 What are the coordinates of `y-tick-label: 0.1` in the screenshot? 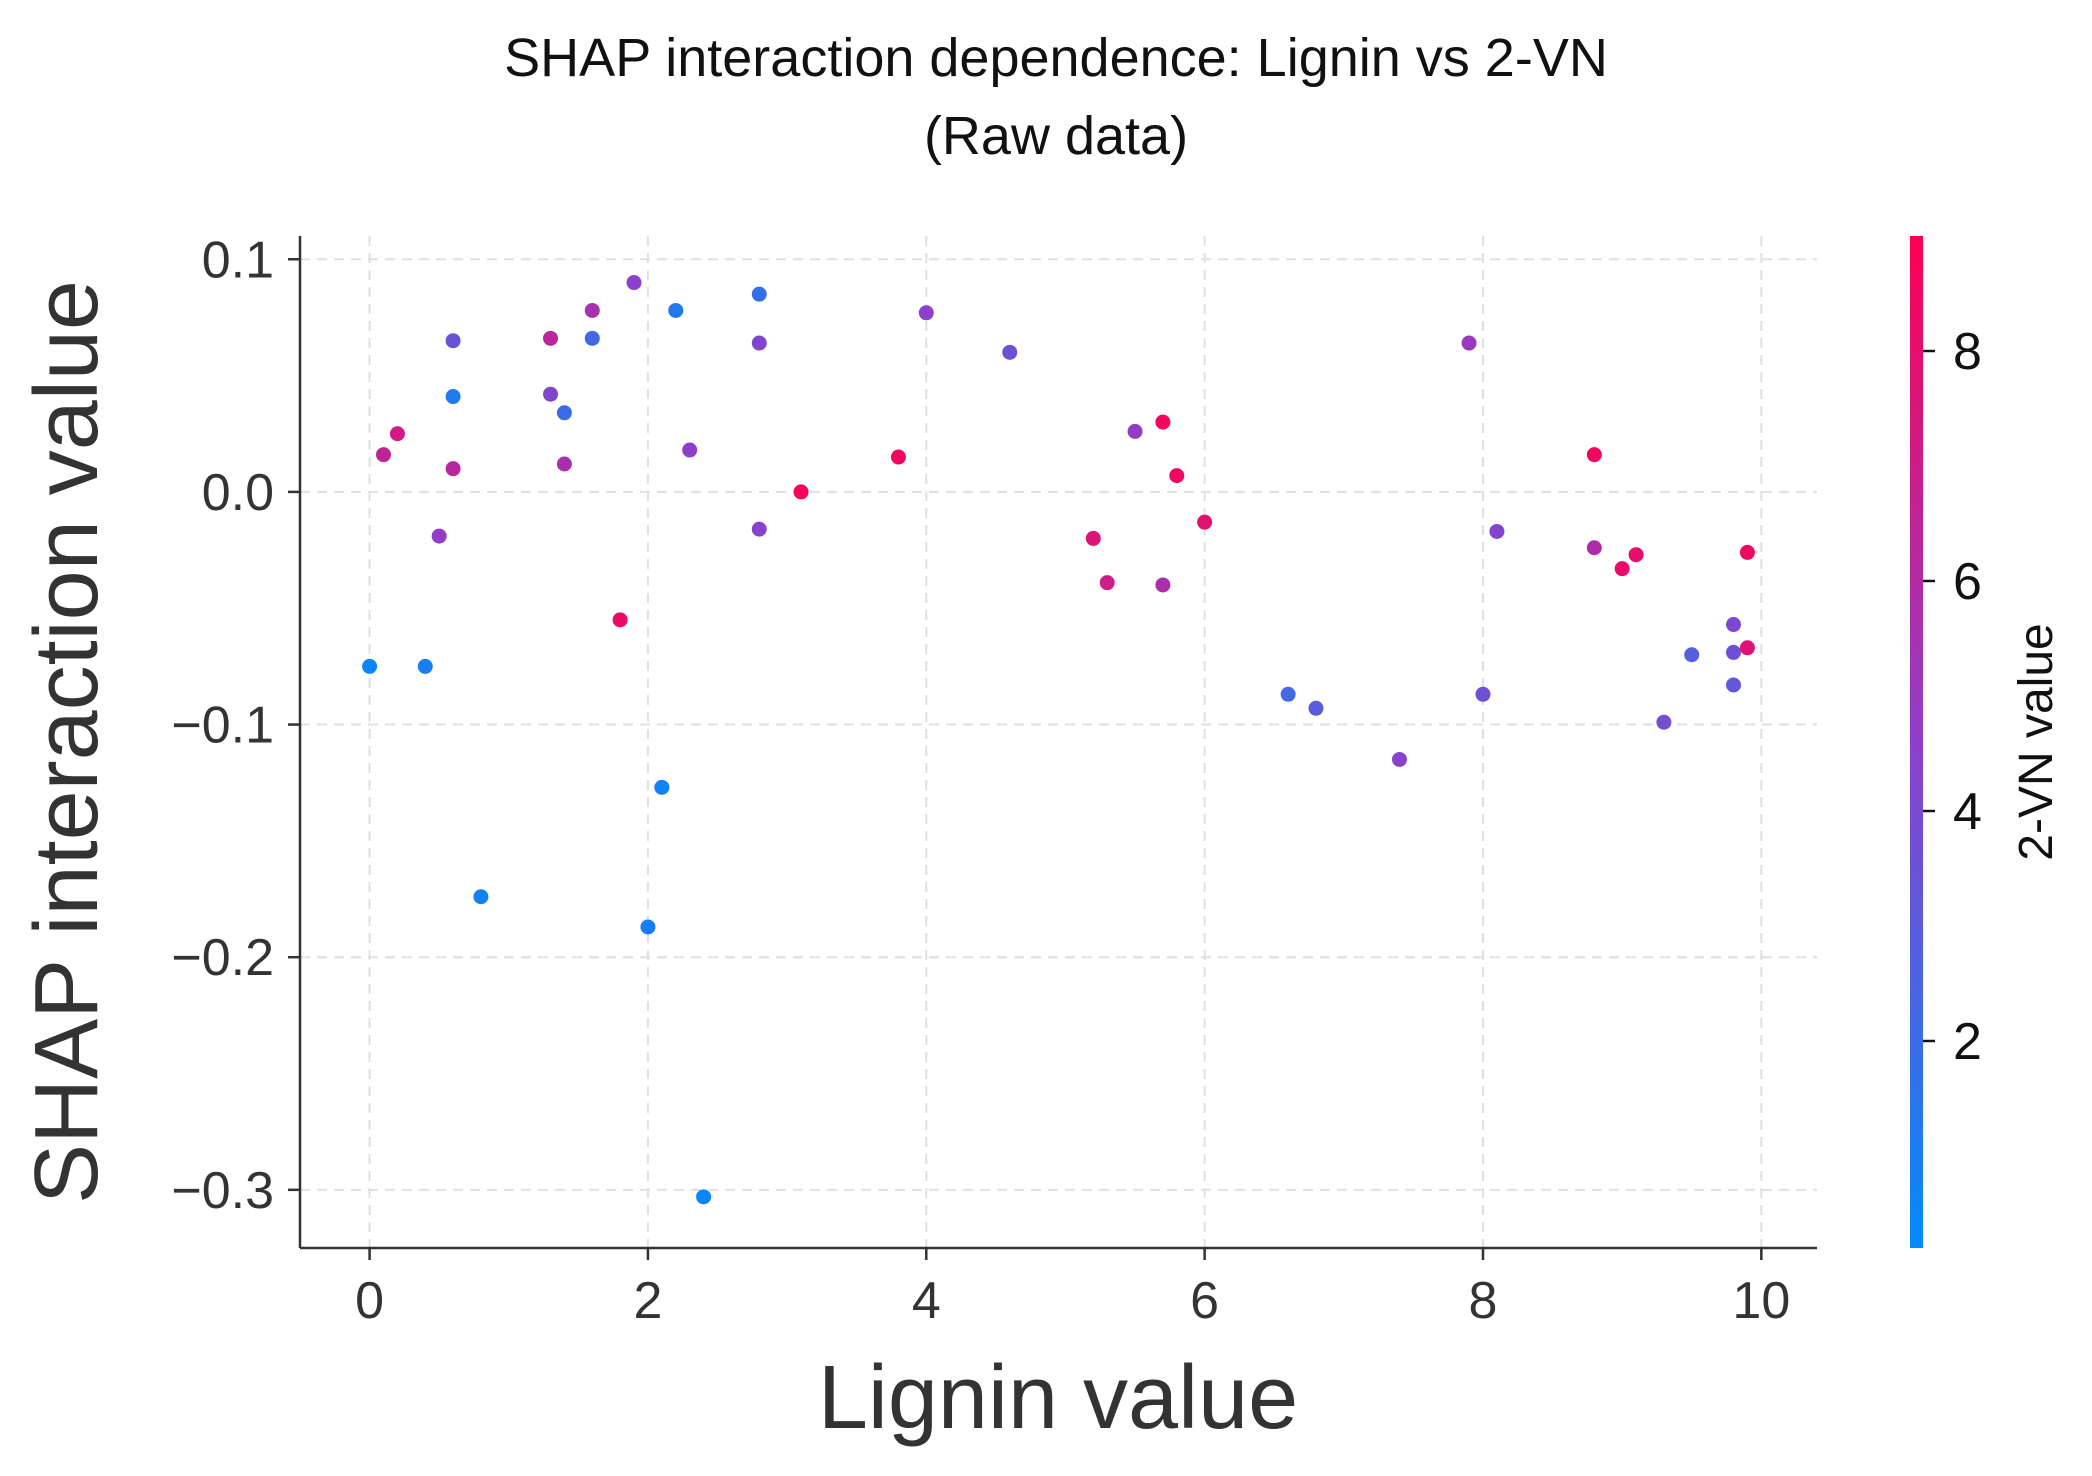 It's located at (238, 260).